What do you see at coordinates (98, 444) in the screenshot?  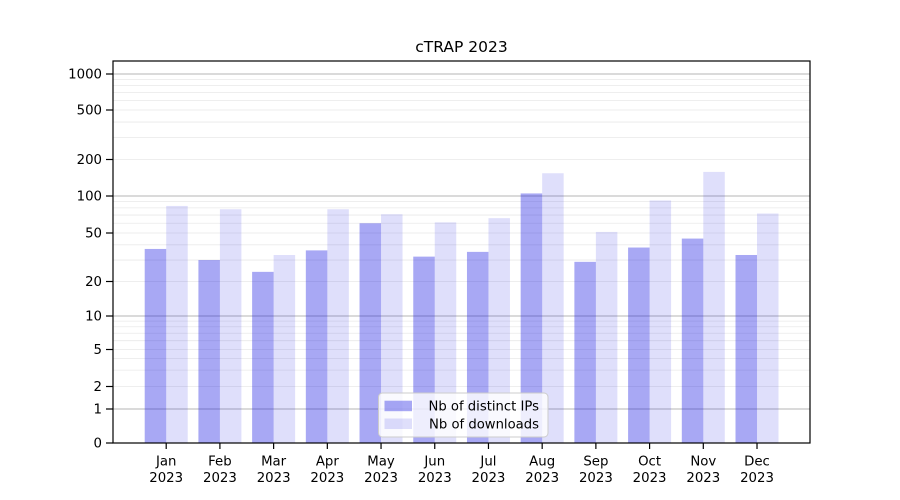 I see `y-tick-label-0: 0` at bounding box center [98, 444].